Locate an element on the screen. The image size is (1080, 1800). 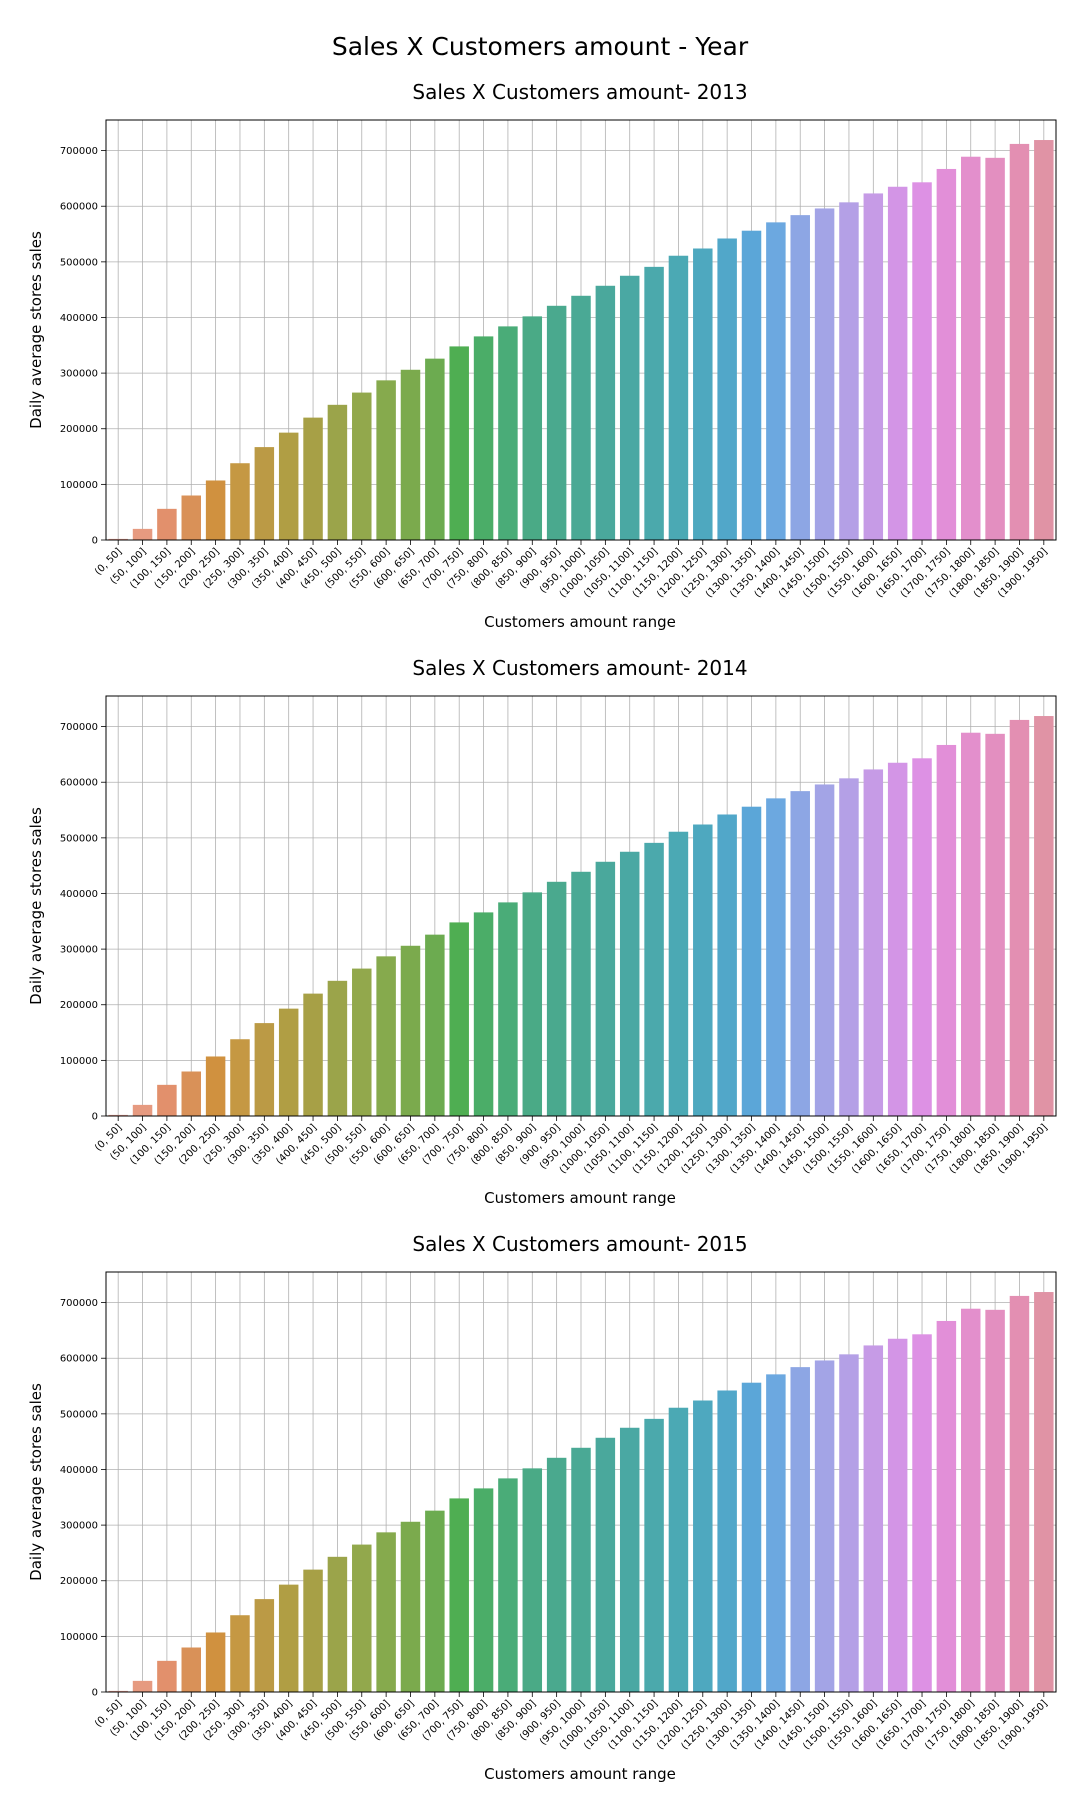
chart-title: Sales X Customers amount- 2013 is located at coordinates (579, 92).